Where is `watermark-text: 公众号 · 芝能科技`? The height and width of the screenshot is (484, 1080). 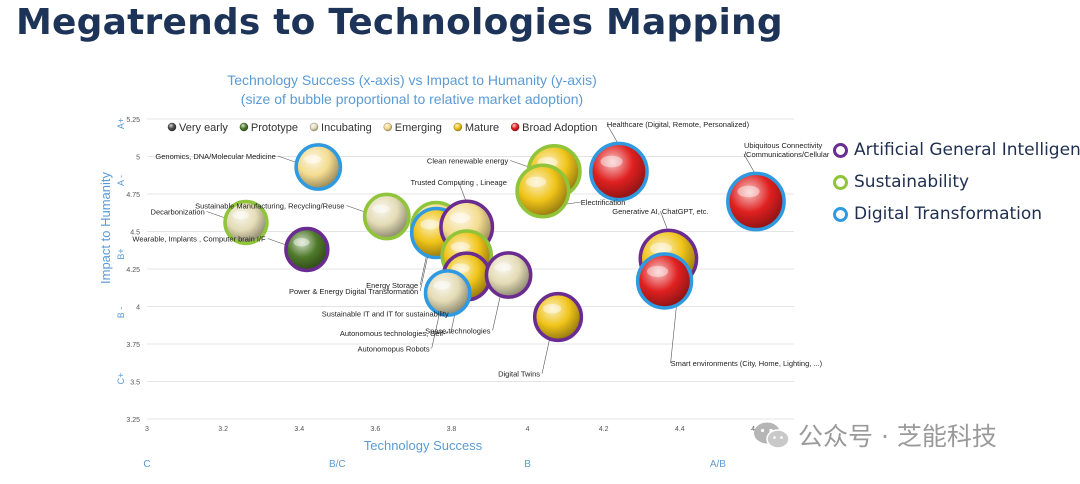 watermark-text: 公众号 · 芝能科技 is located at coordinates (897, 436).